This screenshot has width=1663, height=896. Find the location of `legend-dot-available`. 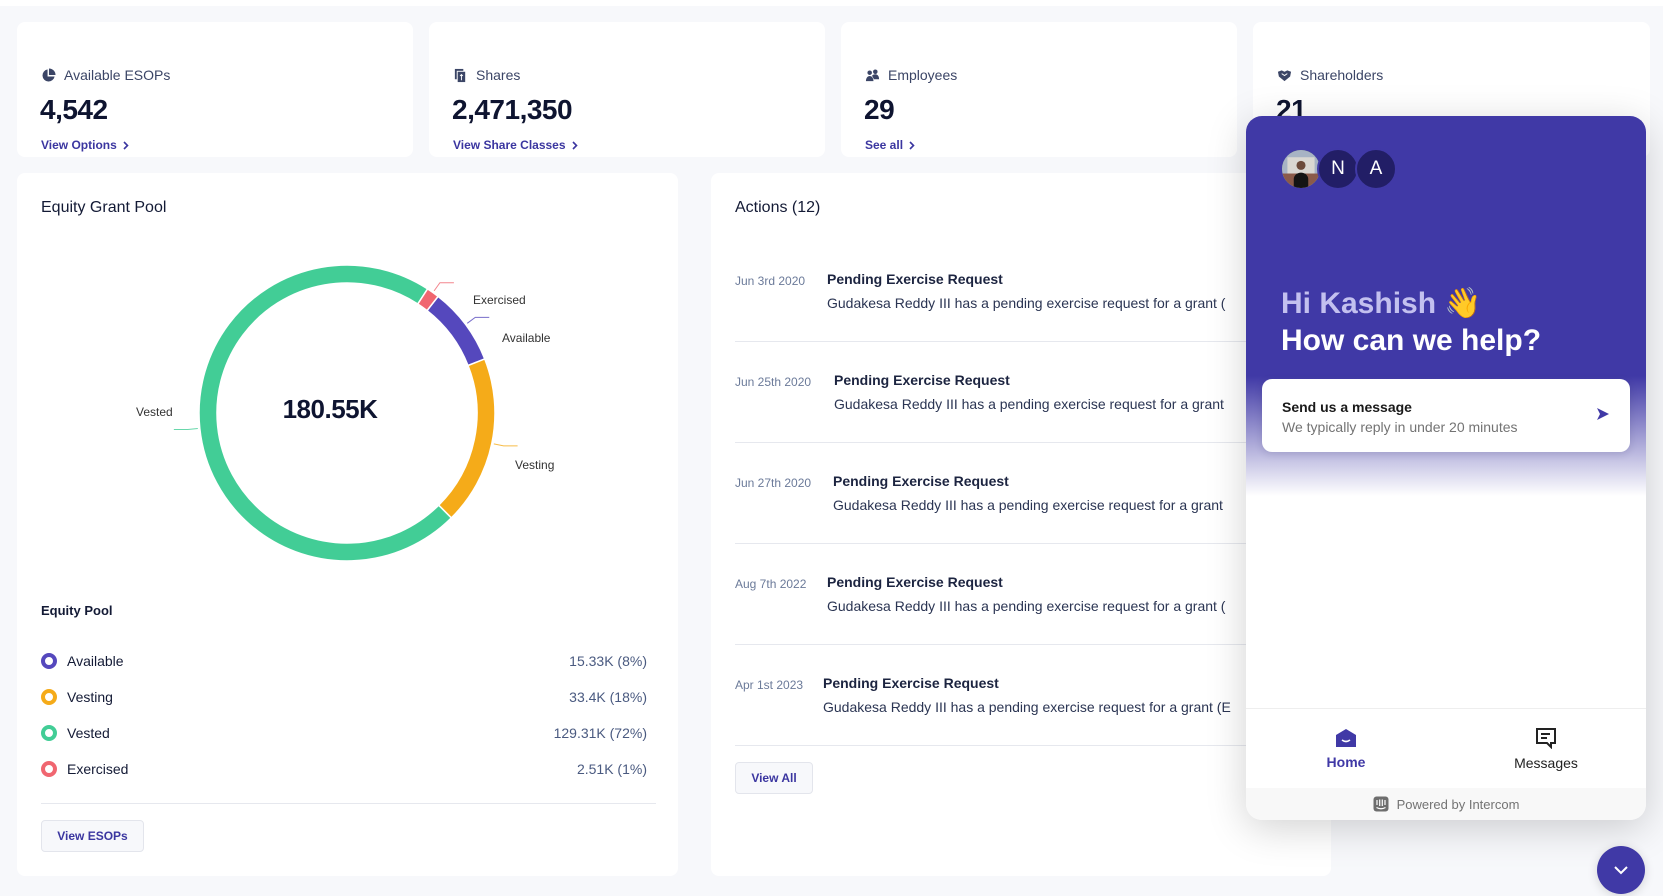

legend-dot-available is located at coordinates (49, 661).